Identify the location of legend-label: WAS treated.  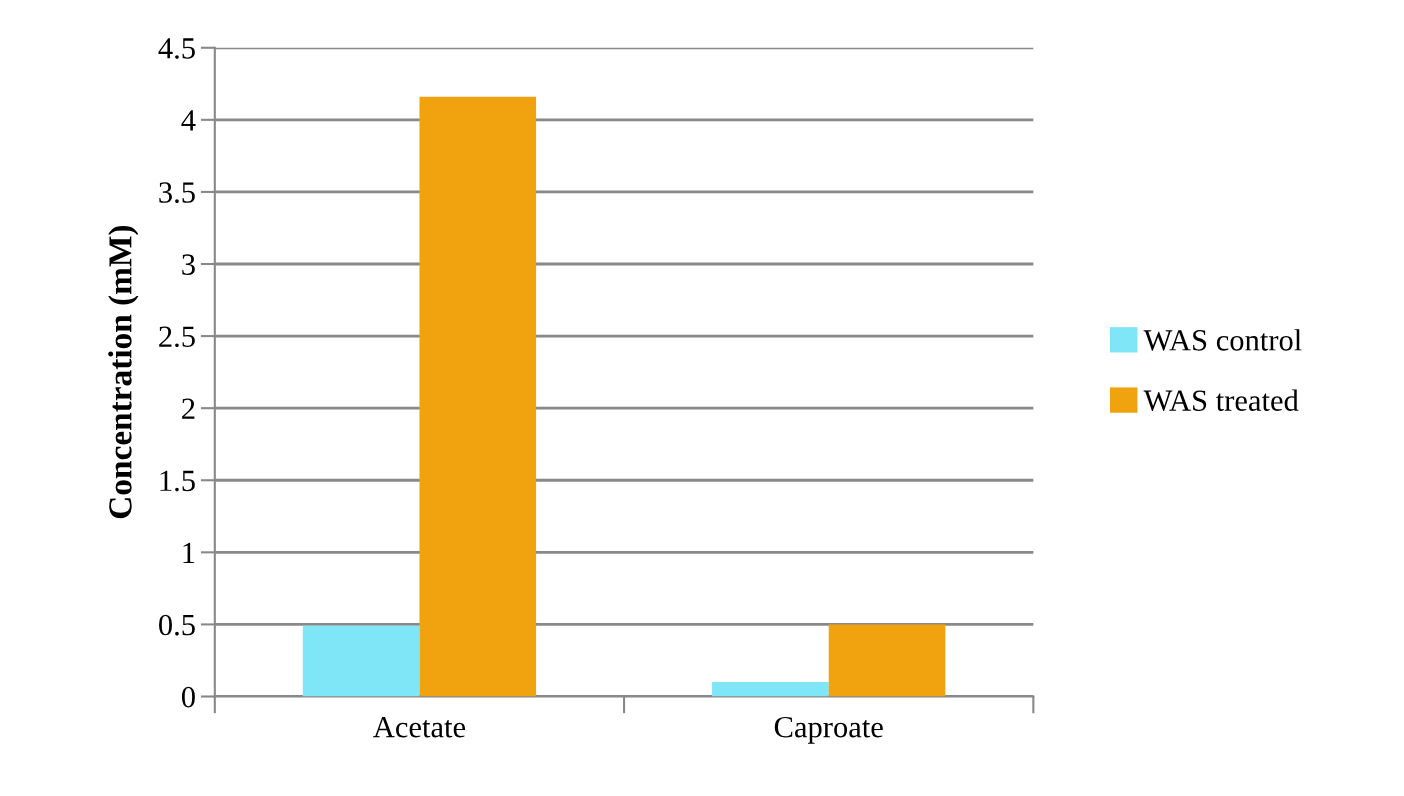
(1221, 400).